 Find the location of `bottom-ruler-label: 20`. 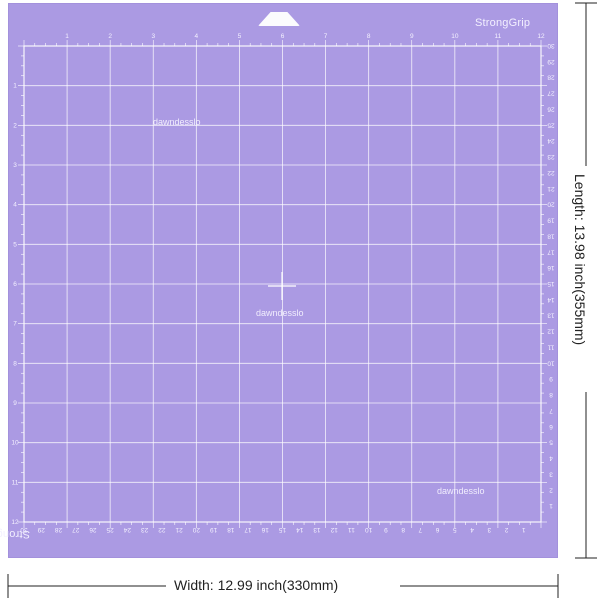

bottom-ruler-label: 20 is located at coordinates (196, 529).